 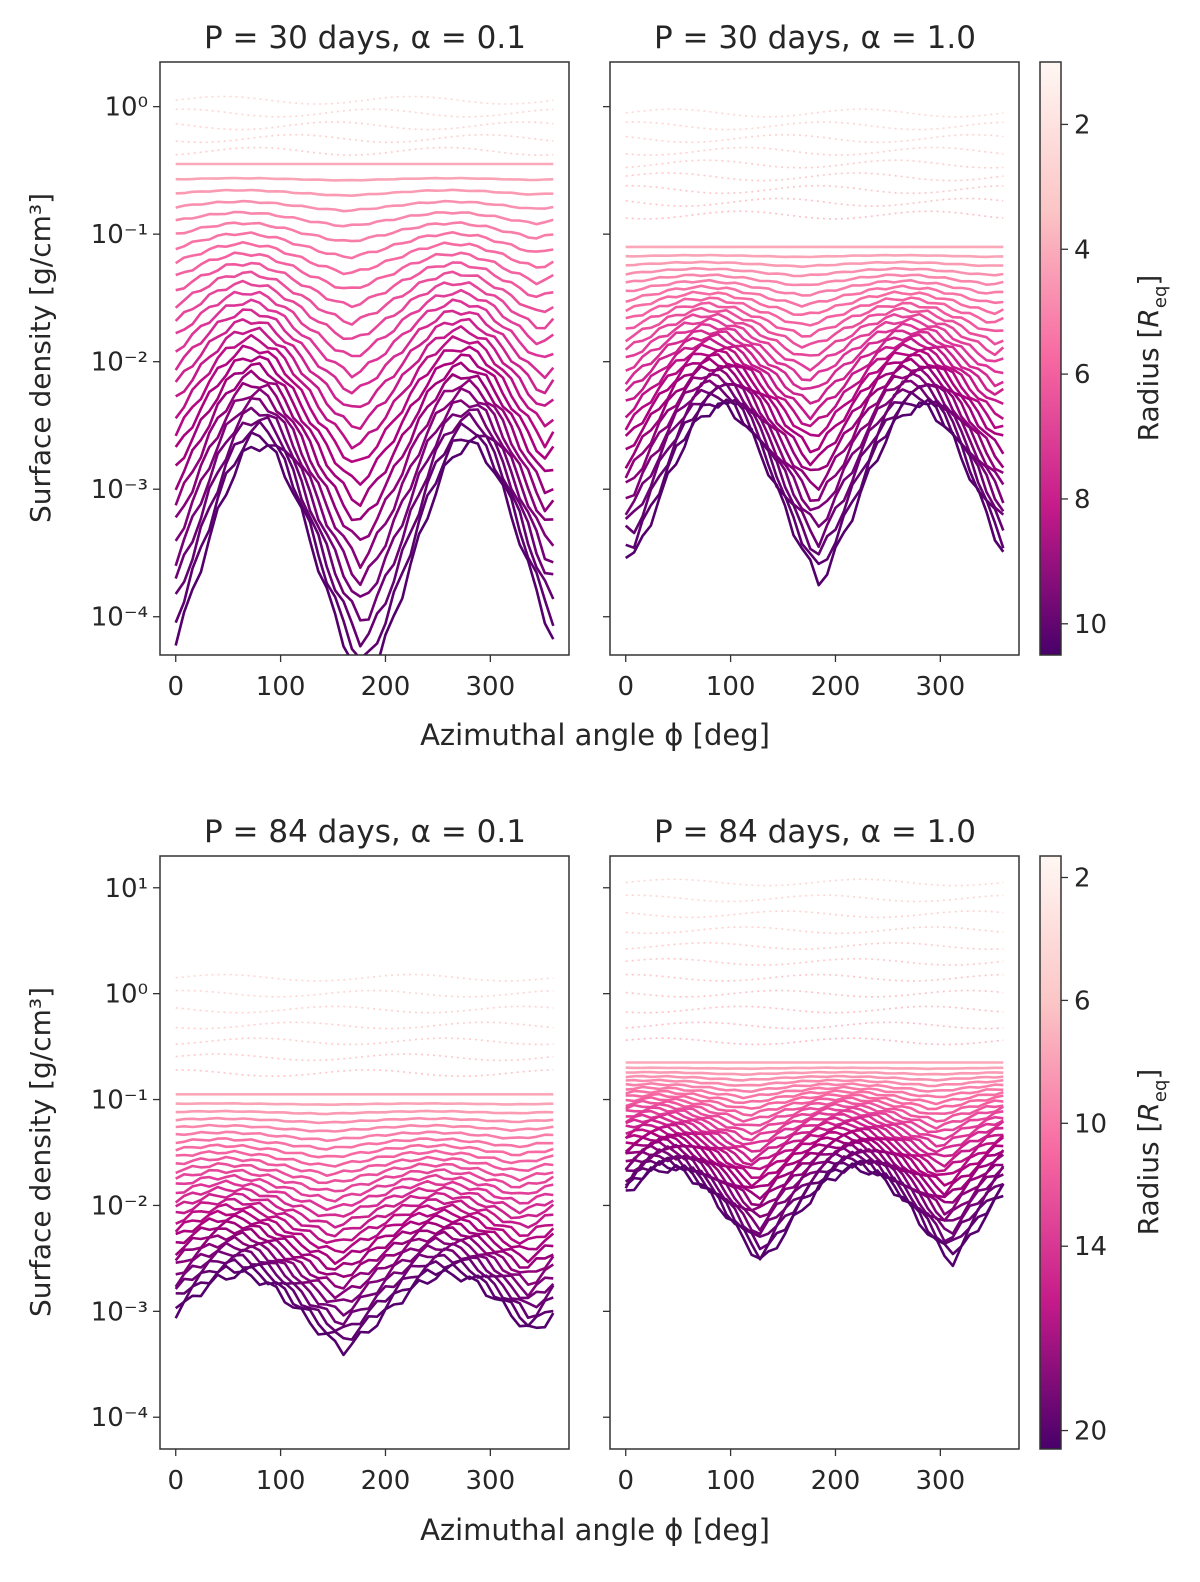 I want to click on colorbar-tick-label: 2, so click(x=1082, y=125).